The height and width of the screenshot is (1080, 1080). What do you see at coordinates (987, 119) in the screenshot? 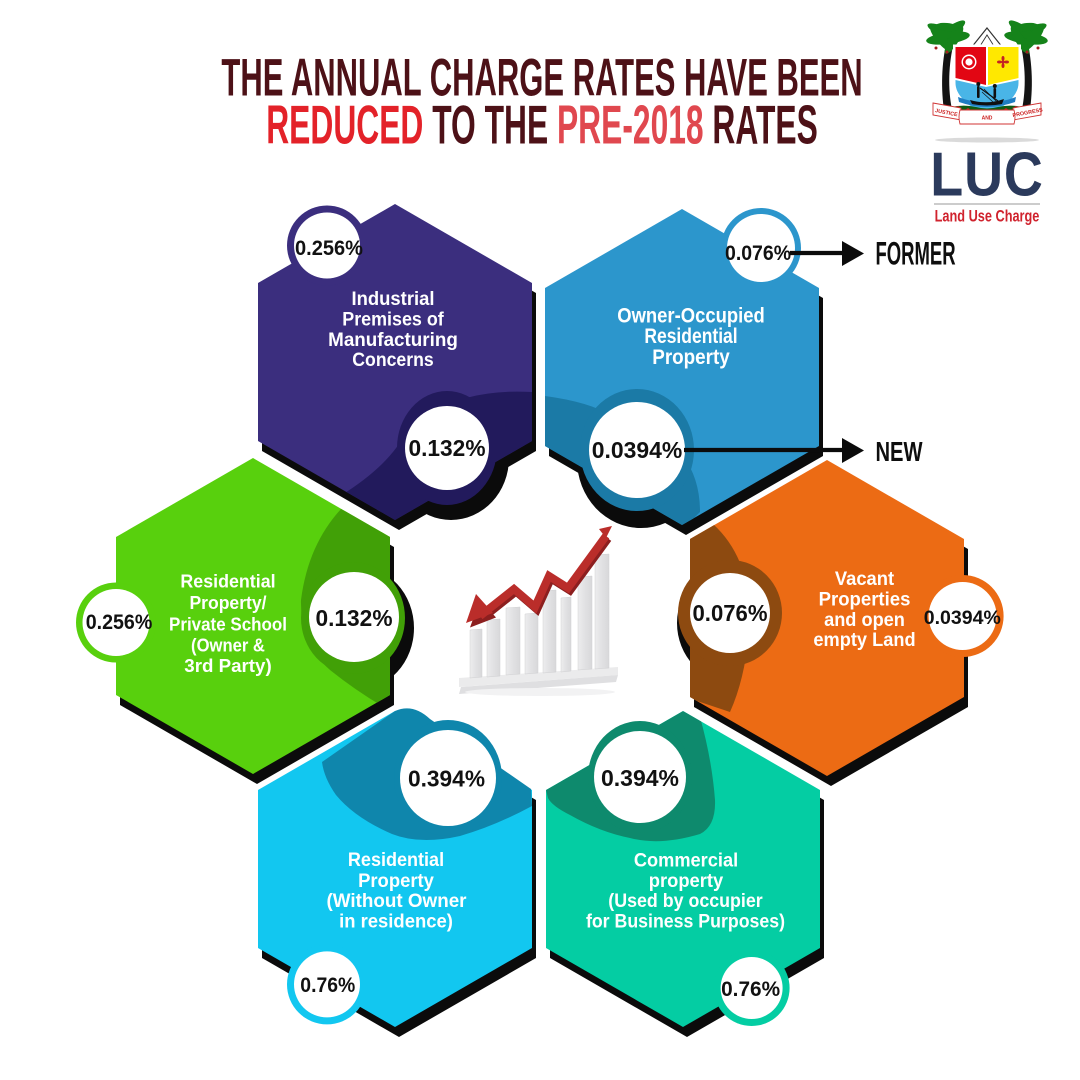
I see `svg-text: AND` at bounding box center [987, 119].